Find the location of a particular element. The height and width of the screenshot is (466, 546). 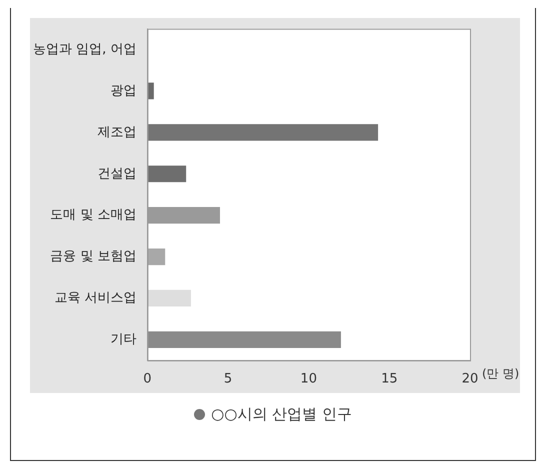

x-tick-label: 15 is located at coordinates (389, 379).